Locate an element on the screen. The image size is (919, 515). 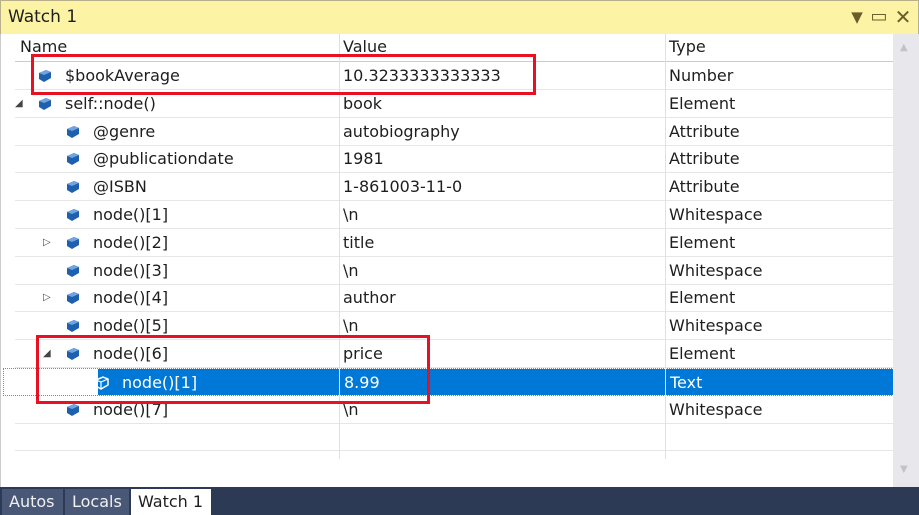
window-title: Watch 1 is located at coordinates (43, 17).